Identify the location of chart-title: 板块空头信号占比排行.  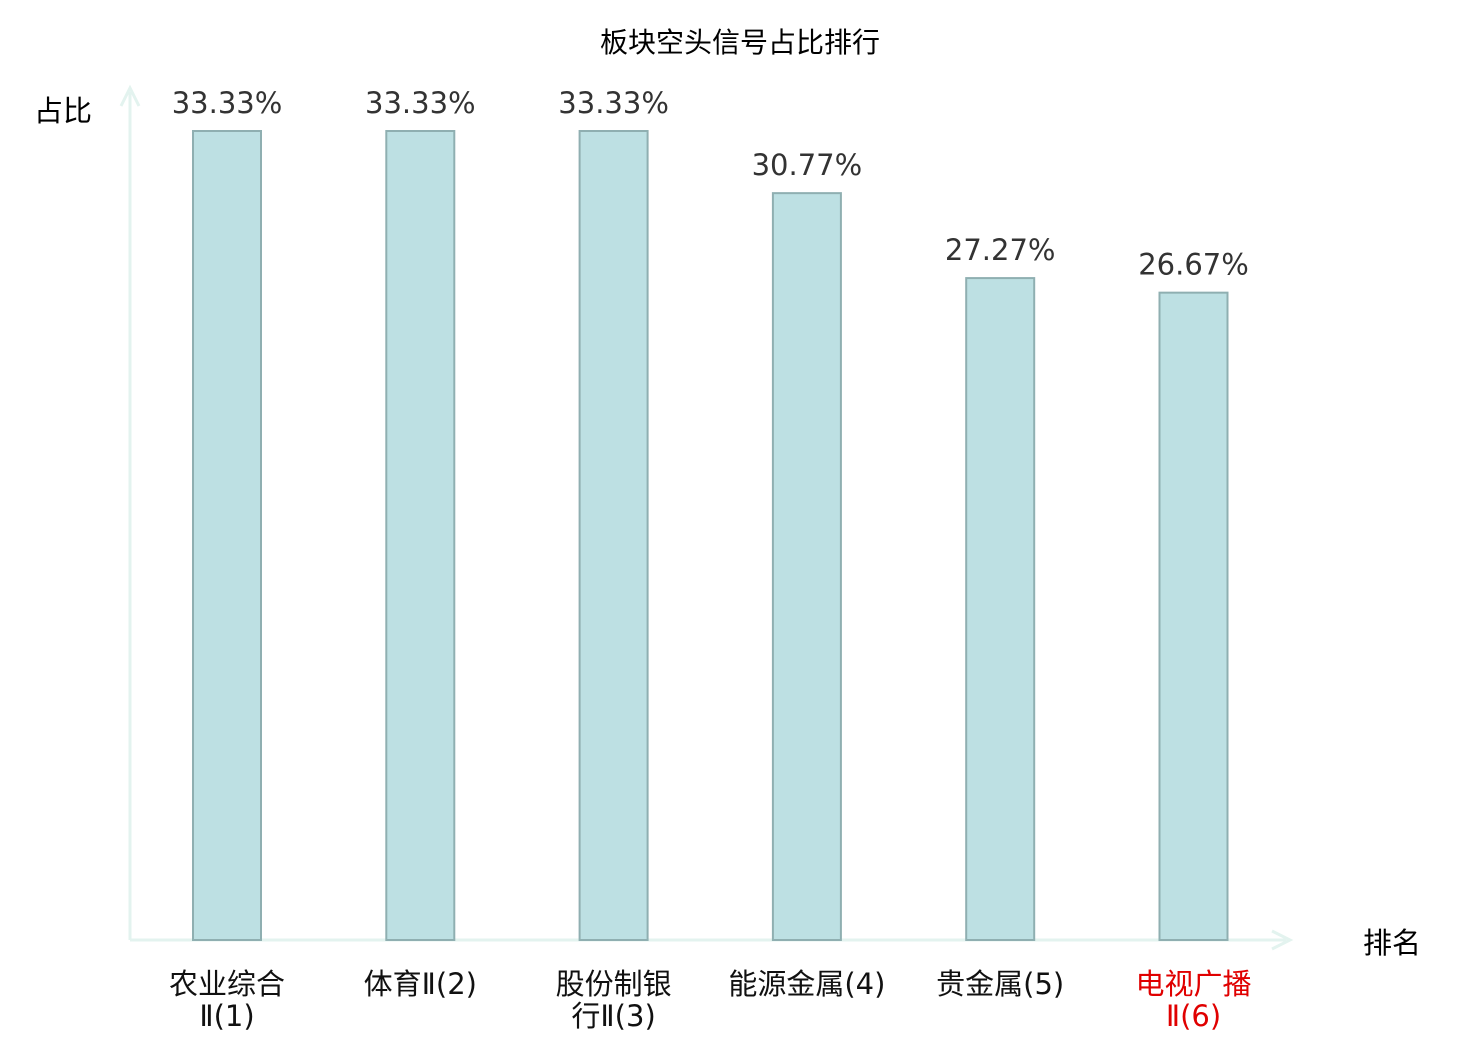
(740, 42).